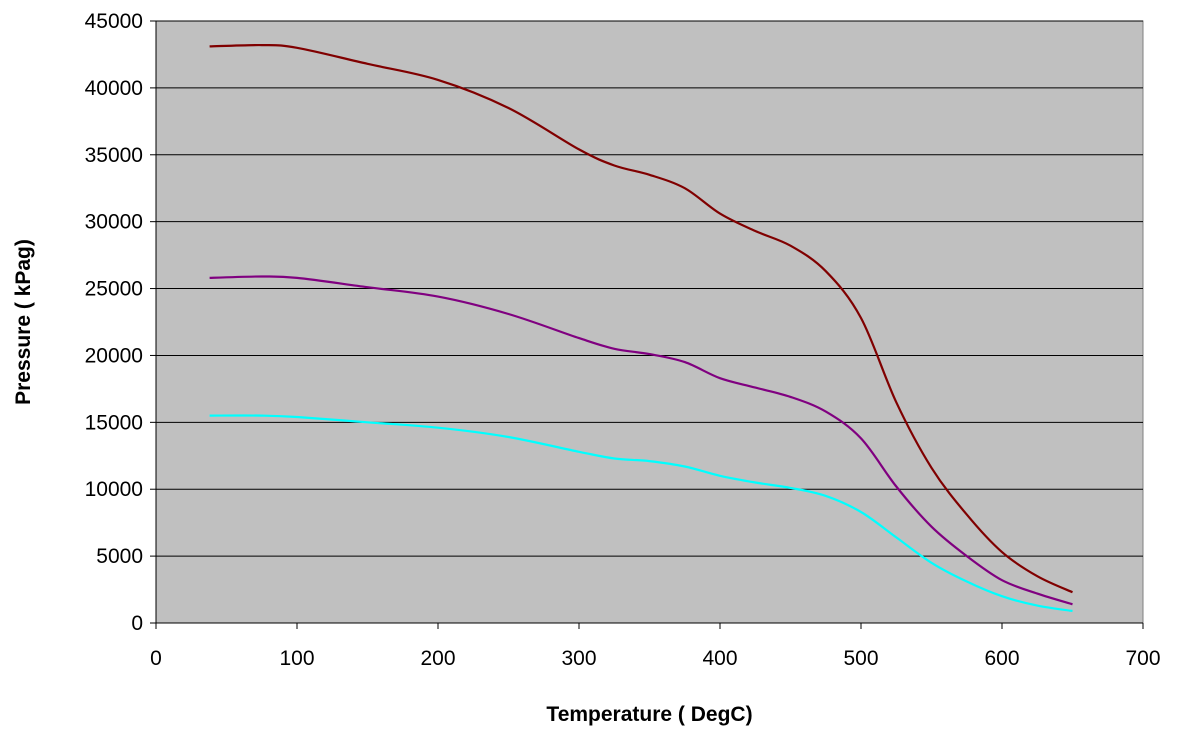 The width and height of the screenshot is (1179, 736). I want to click on y-tick-label: 10000, so click(114, 489).